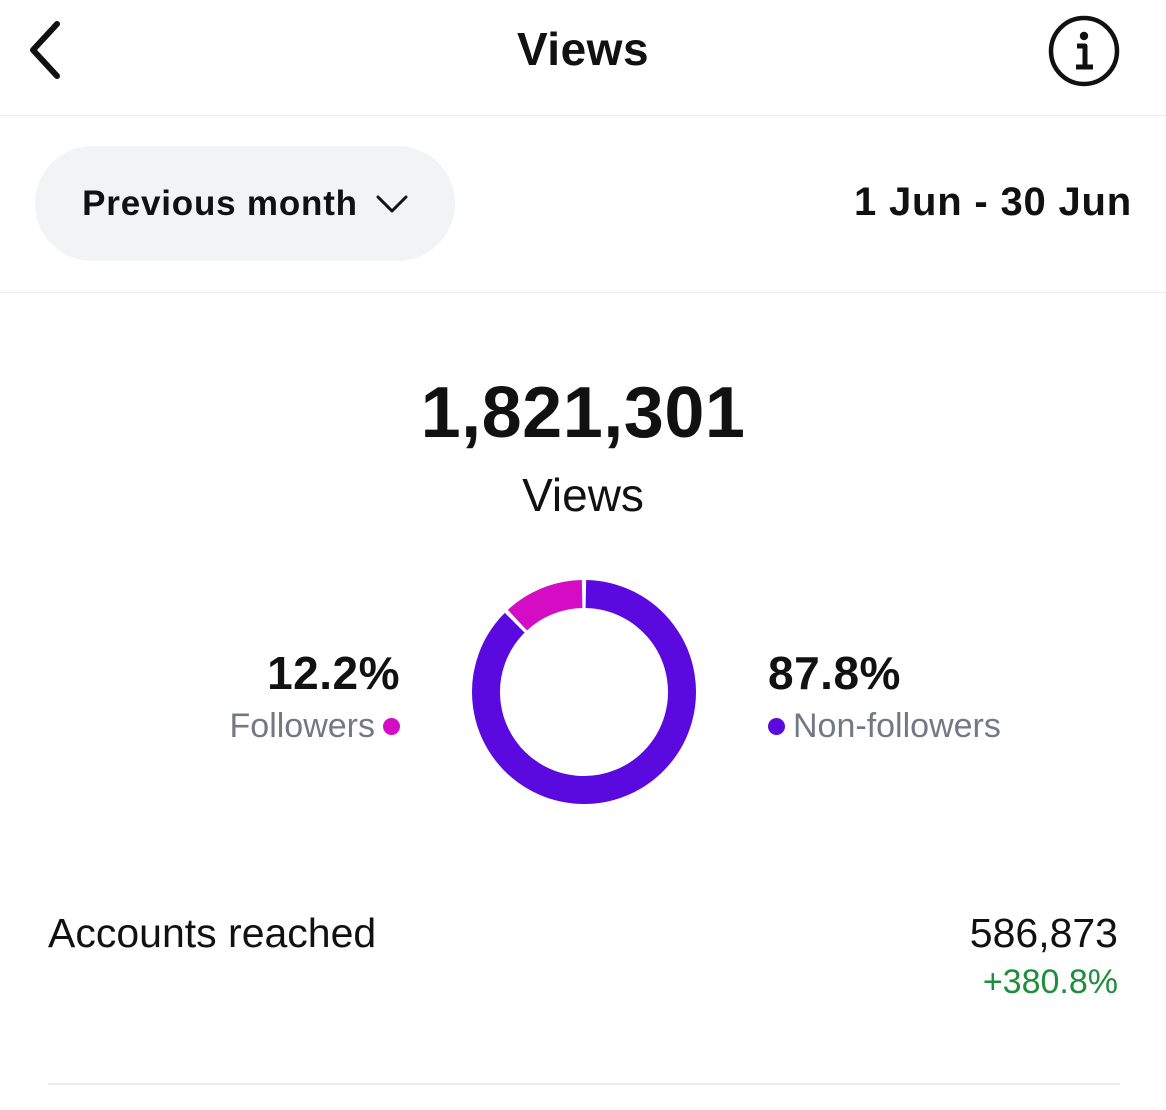 The image size is (1166, 1110). I want to click on donut-slice-non-followers, so click(584, 692).